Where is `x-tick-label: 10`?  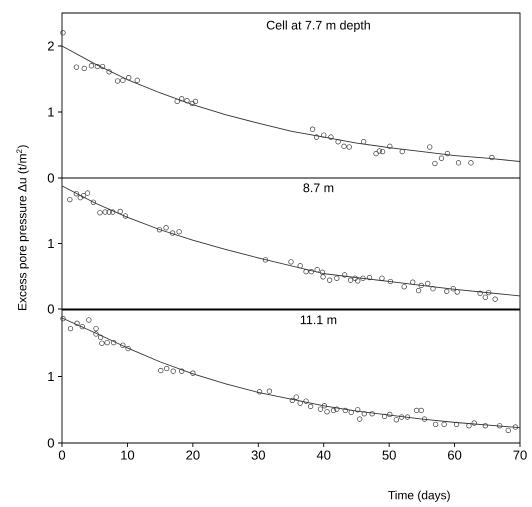
x-tick-label: 10 is located at coordinates (127, 455).